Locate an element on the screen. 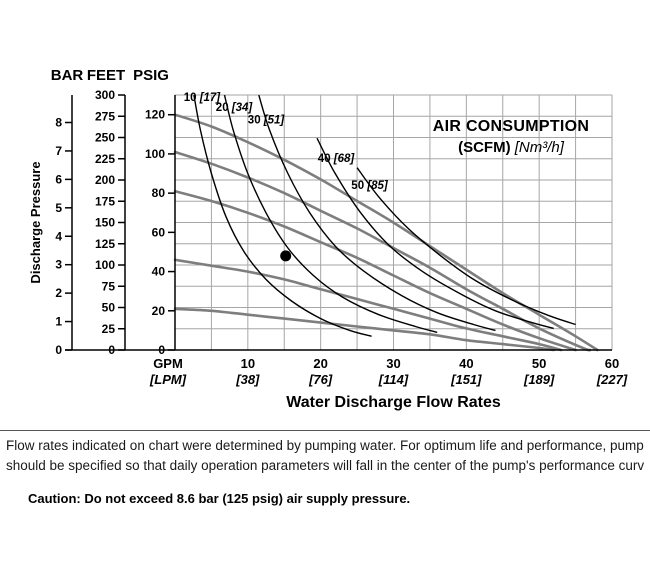  y-tick-label: 25 is located at coordinates (109, 329).